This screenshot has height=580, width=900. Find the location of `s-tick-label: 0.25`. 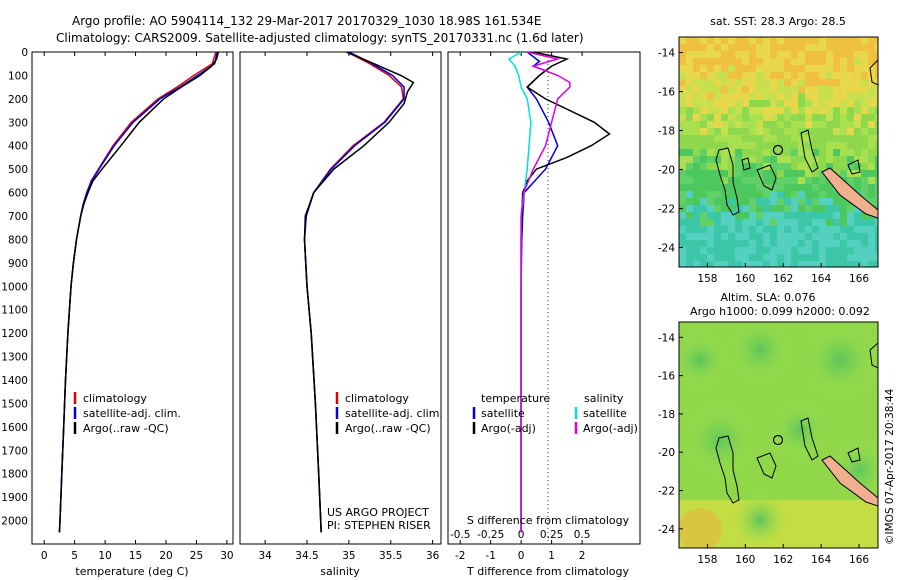

s-tick-label: 0.25 is located at coordinates (551, 535).